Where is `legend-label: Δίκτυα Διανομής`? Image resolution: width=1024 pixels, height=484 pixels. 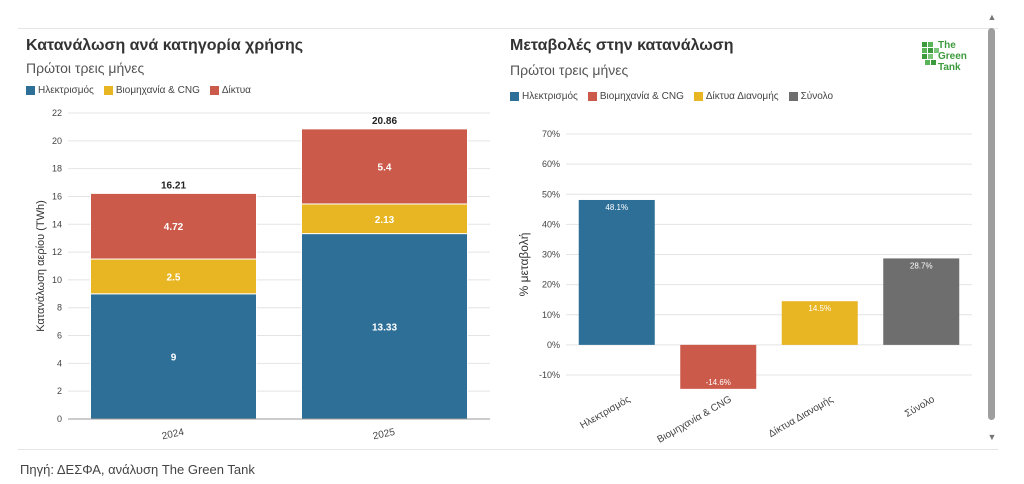 legend-label: Δίκτυα Διανομής is located at coordinates (742, 96).